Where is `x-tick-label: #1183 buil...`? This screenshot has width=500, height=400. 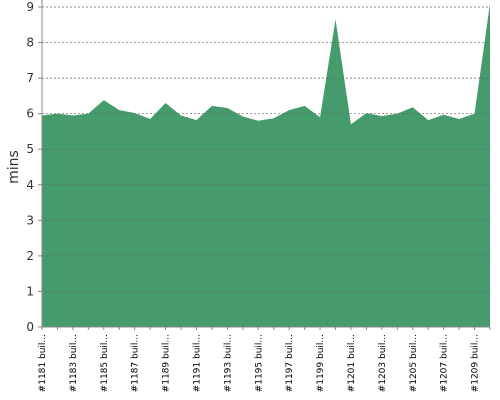
x-tick-label: #1183 buil... is located at coordinates (74, 363).